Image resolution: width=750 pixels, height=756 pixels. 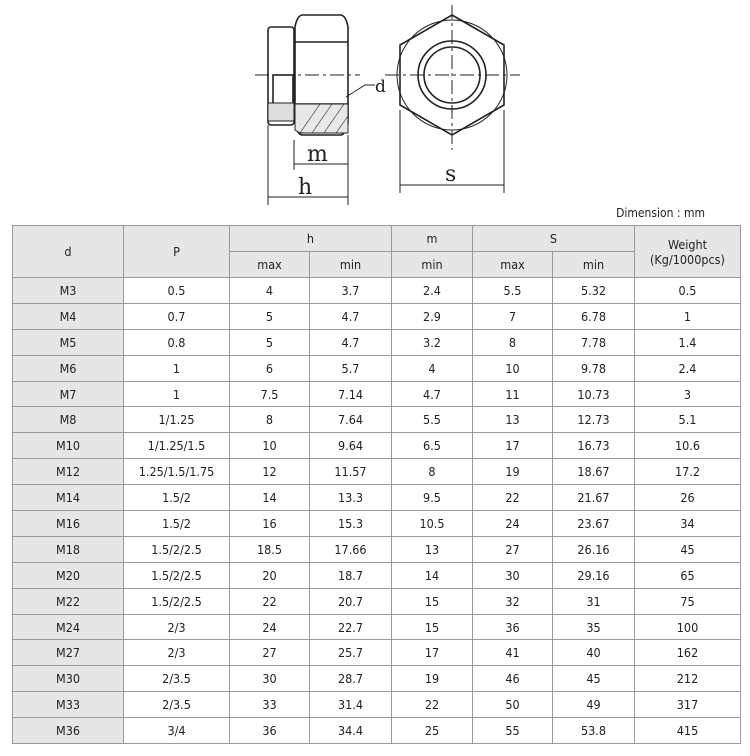 What do you see at coordinates (512, 316) in the screenshot?
I see `cell-s-max: 7` at bounding box center [512, 316].